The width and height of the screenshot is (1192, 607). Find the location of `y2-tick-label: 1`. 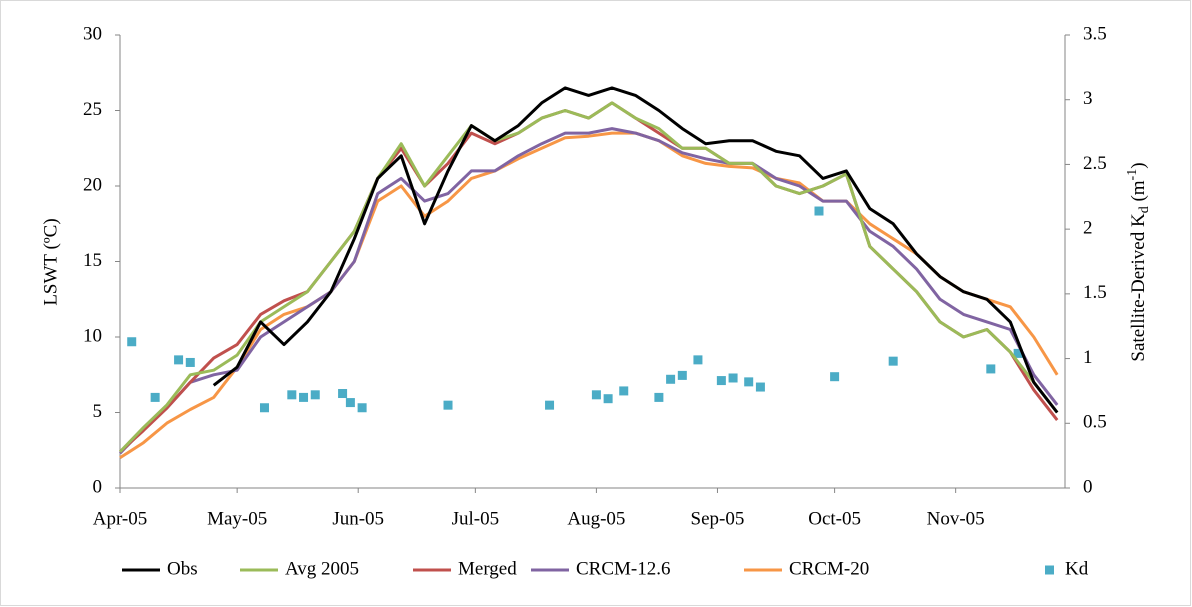

y2-tick-label: 1 is located at coordinates (1088, 357).